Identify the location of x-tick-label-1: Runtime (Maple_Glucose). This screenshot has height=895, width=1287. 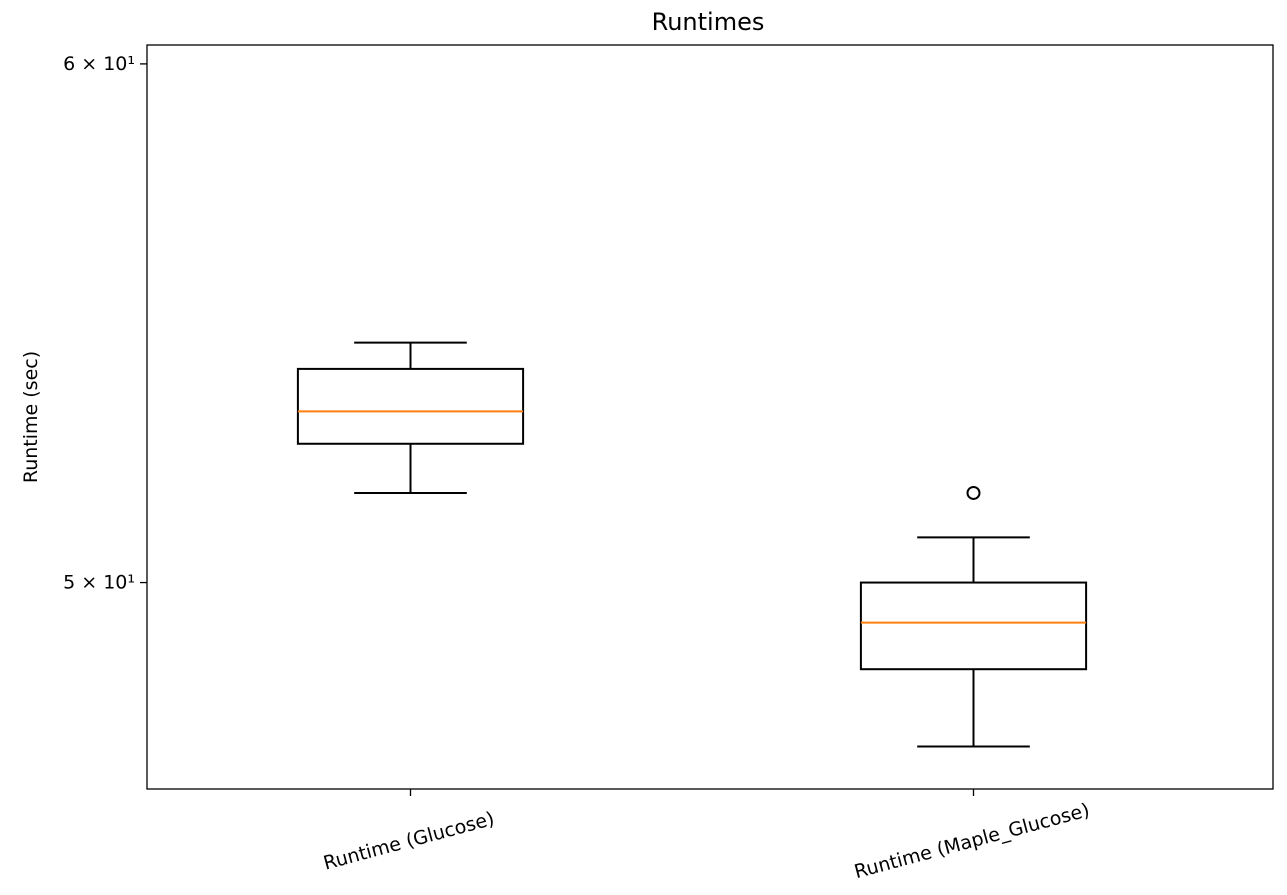
(972, 841).